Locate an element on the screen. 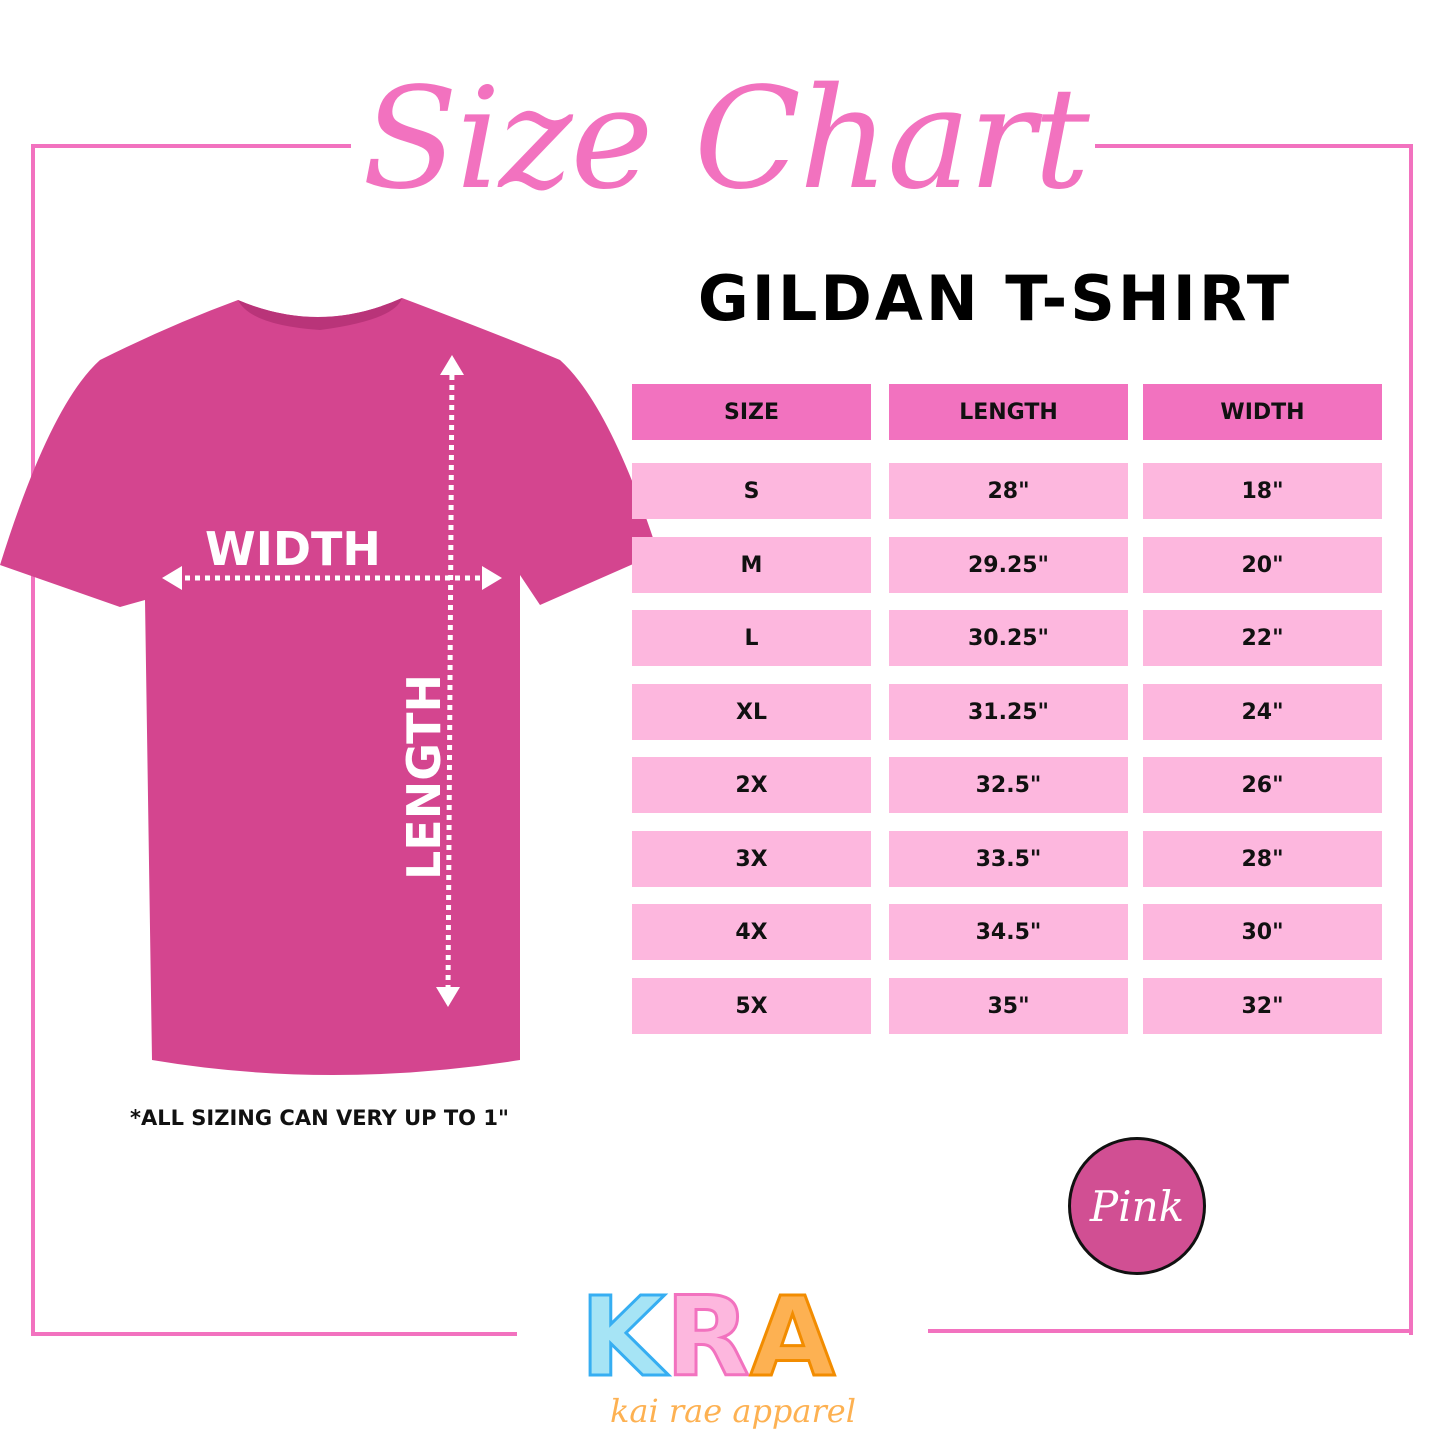 The width and height of the screenshot is (1445, 1445). frame-left is located at coordinates (33, 740).